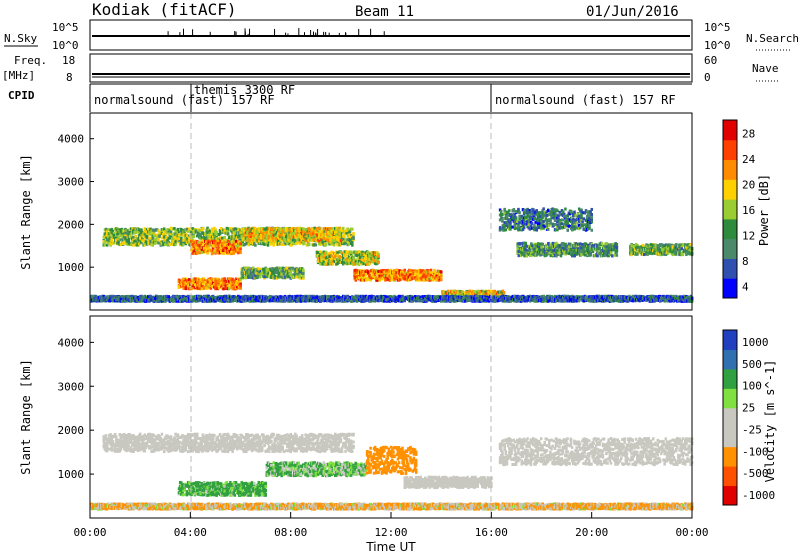  I want to click on sky-left-label: N.Sky, so click(20, 38).